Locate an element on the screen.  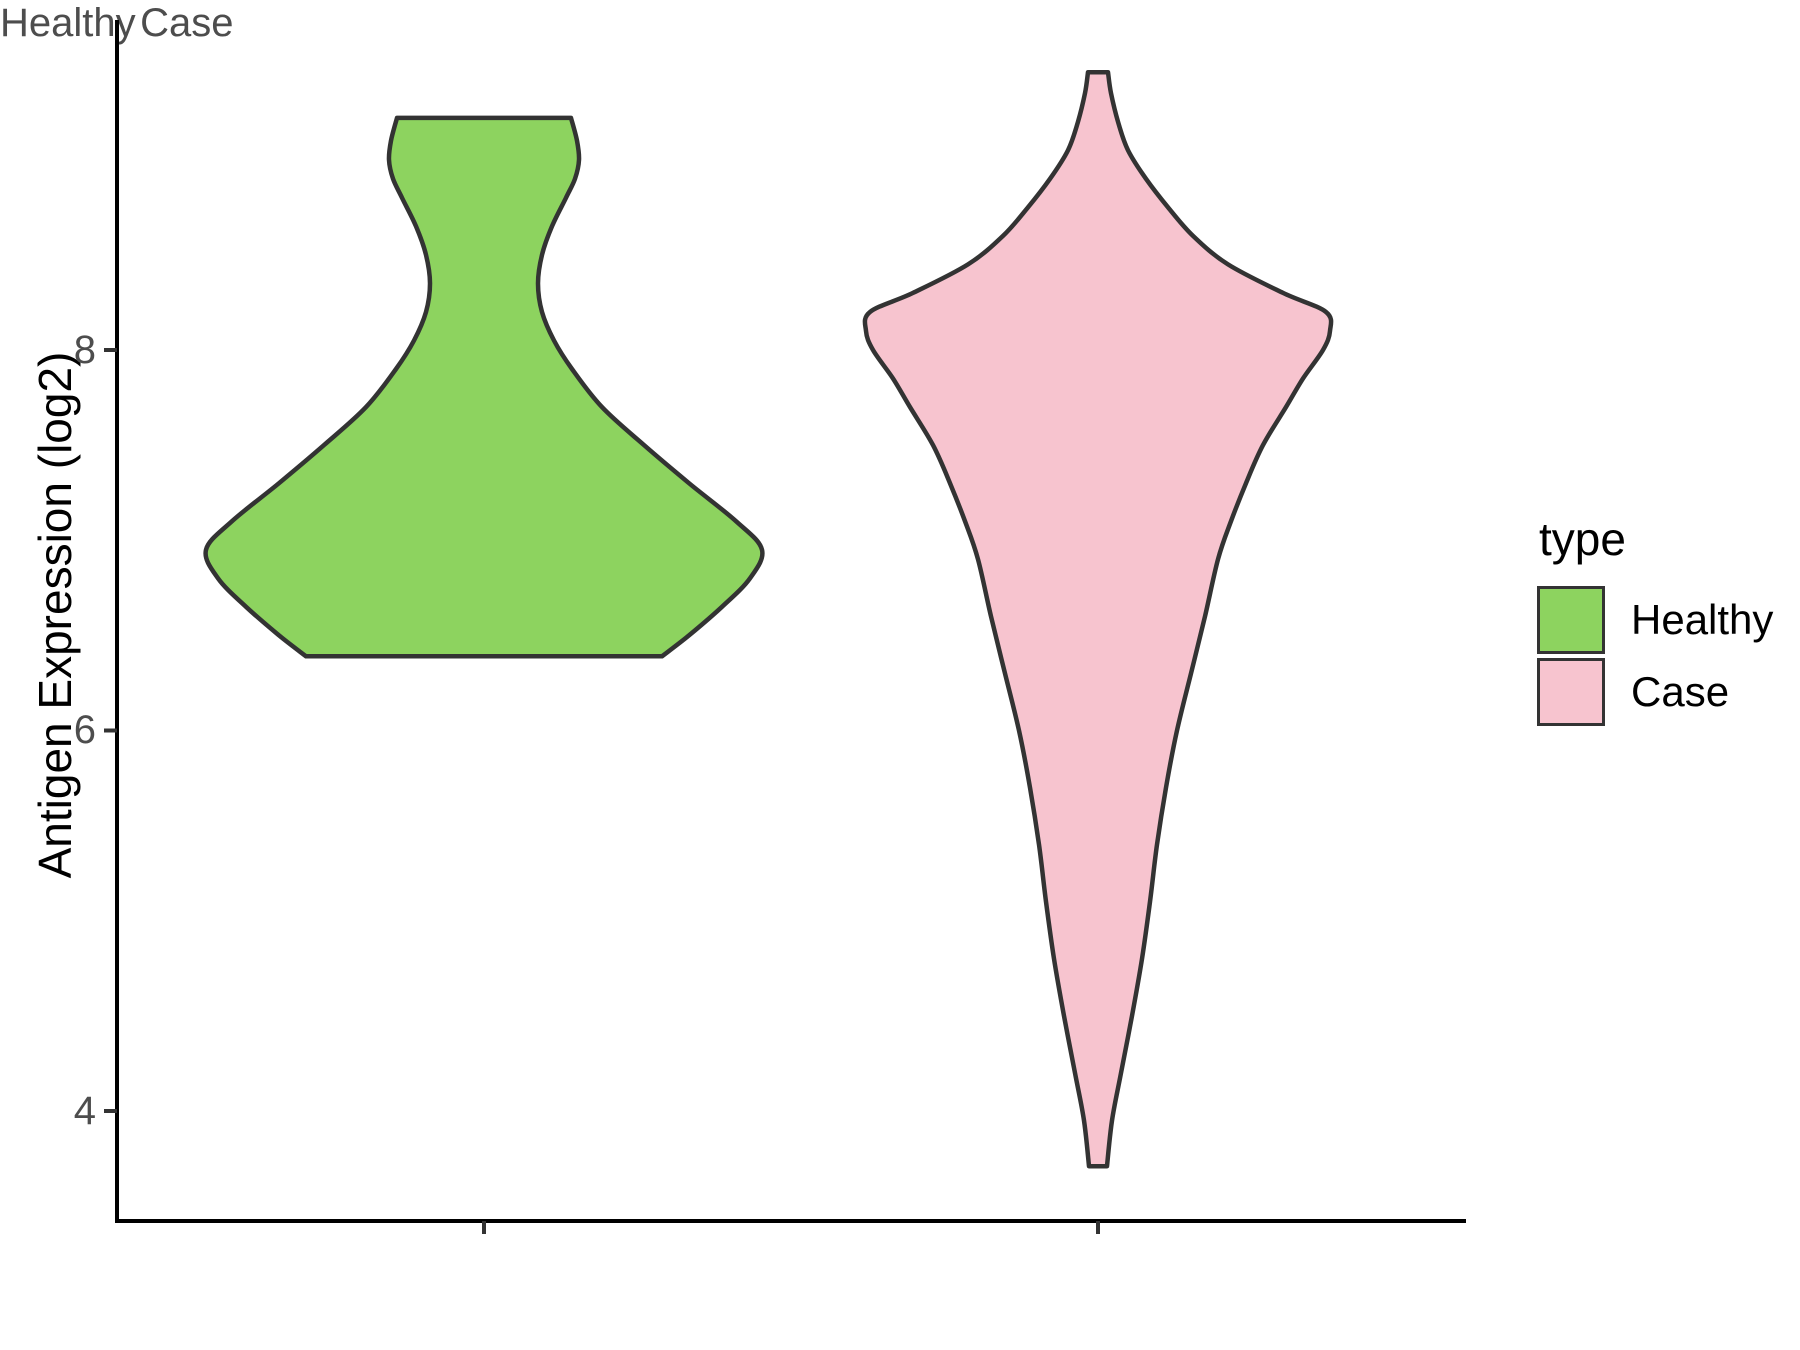
legend-item-case: Case is located at coordinates (1668, 692).